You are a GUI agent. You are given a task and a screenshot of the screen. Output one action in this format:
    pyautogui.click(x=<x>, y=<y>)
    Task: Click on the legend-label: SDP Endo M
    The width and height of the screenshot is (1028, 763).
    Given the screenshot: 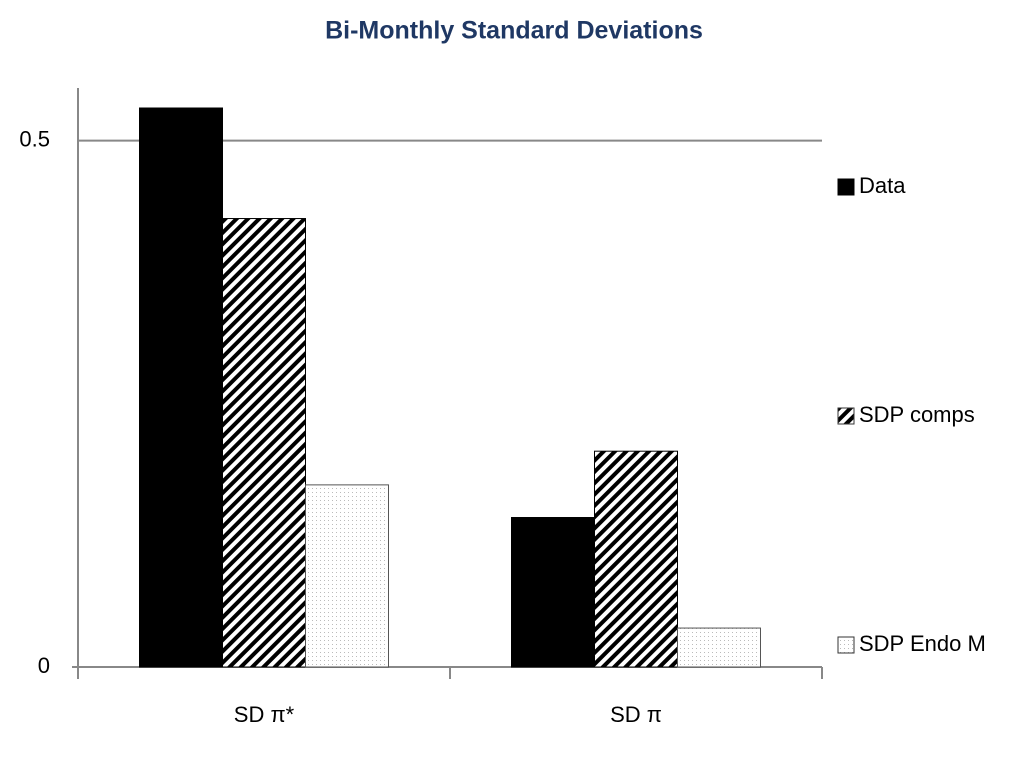 What is the action you would take?
    pyautogui.click(x=922, y=643)
    